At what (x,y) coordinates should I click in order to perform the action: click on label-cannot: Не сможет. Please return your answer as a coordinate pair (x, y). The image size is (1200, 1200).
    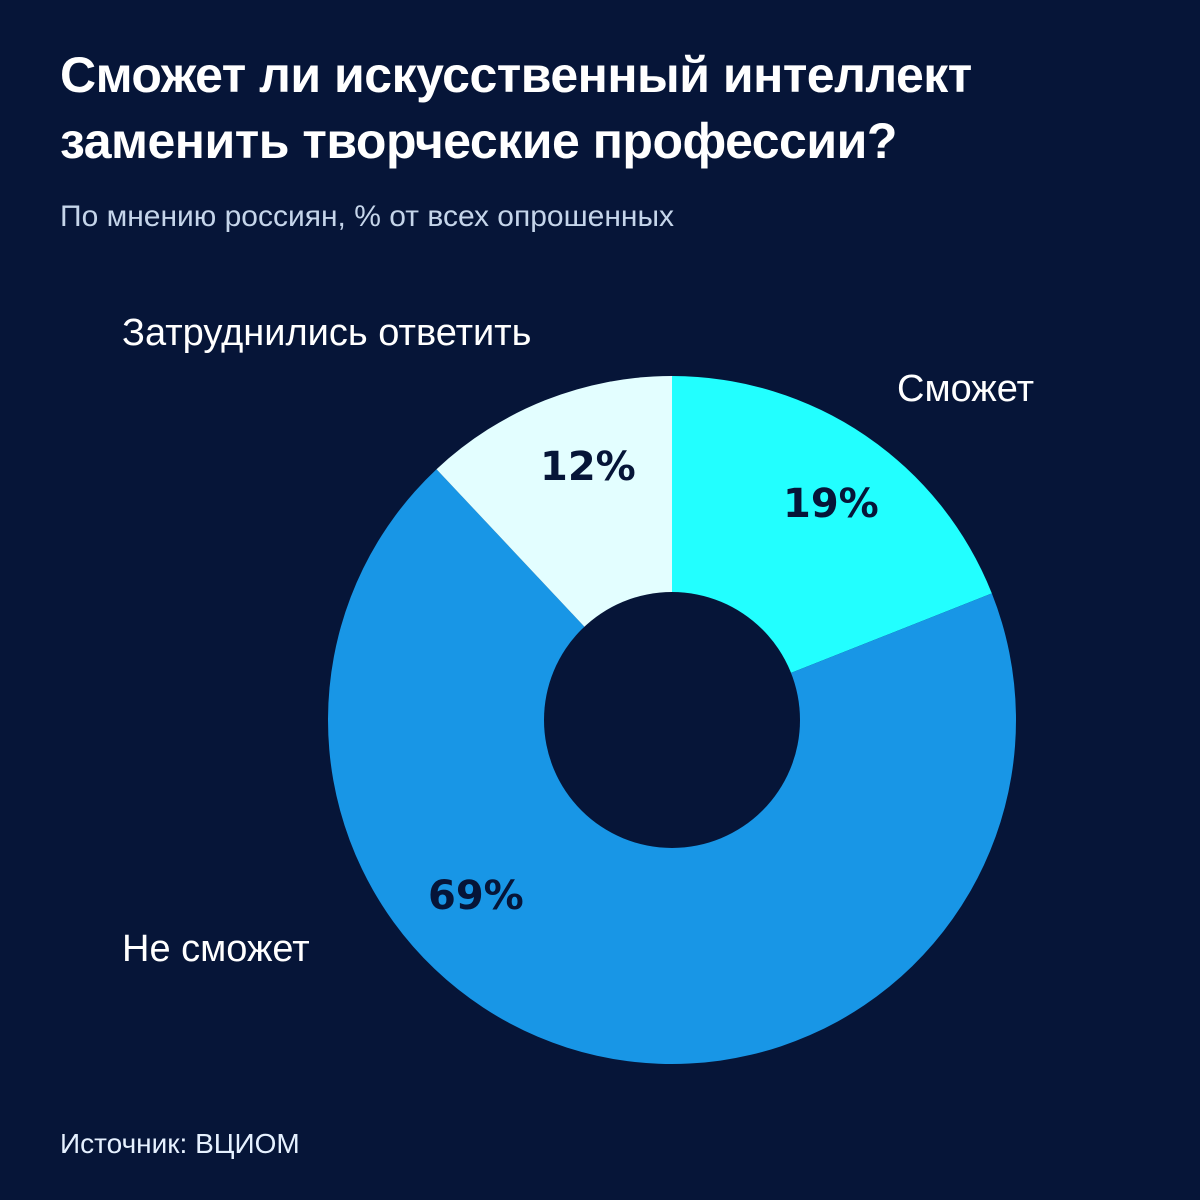
    Looking at the image, I should click on (216, 949).